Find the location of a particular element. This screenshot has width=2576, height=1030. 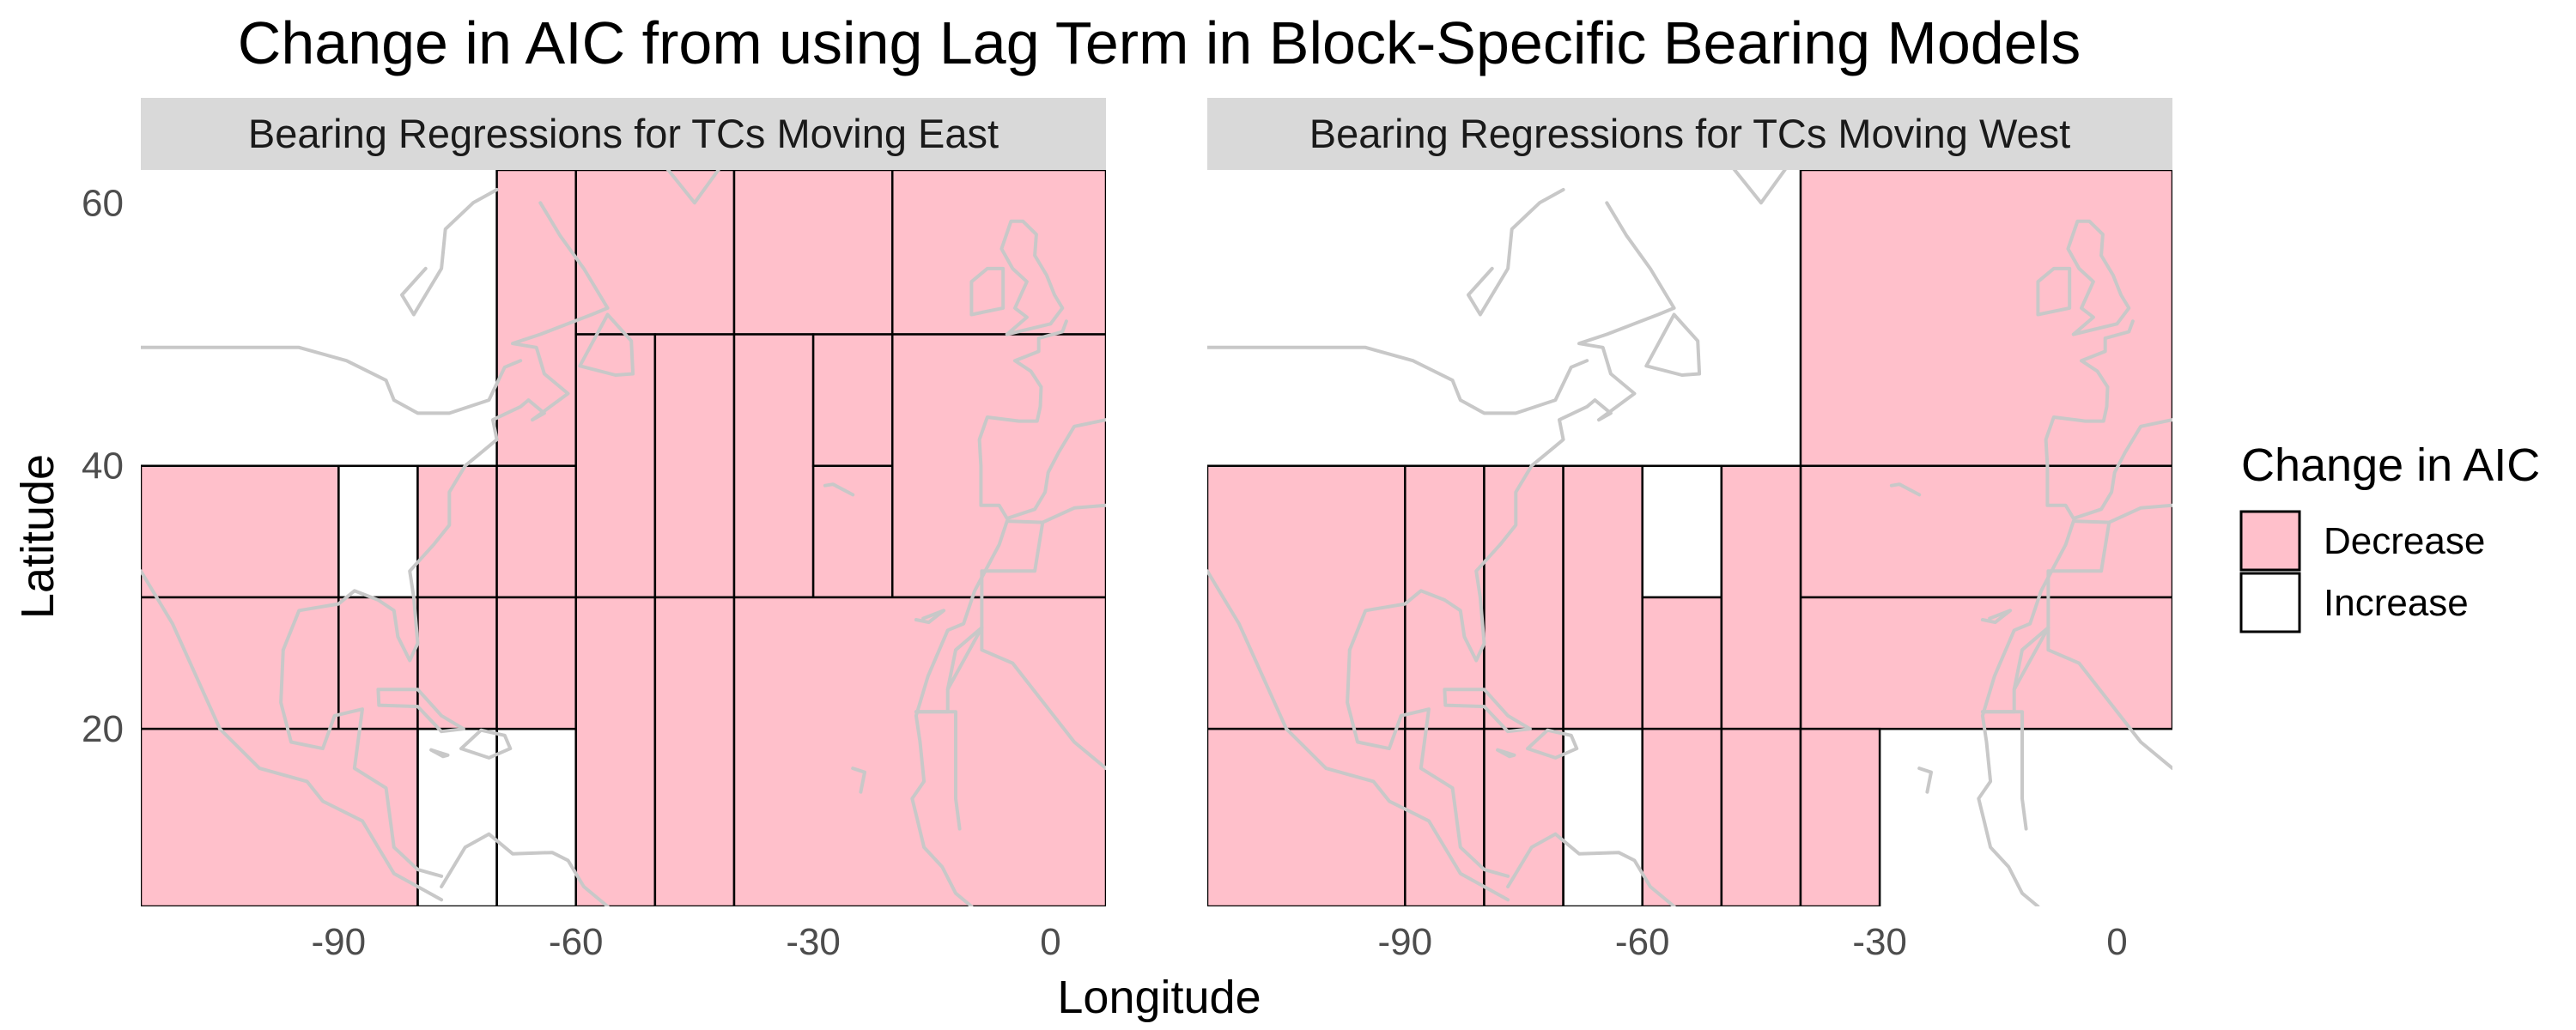

x-axis-title: Longitude is located at coordinates (1159, 997).